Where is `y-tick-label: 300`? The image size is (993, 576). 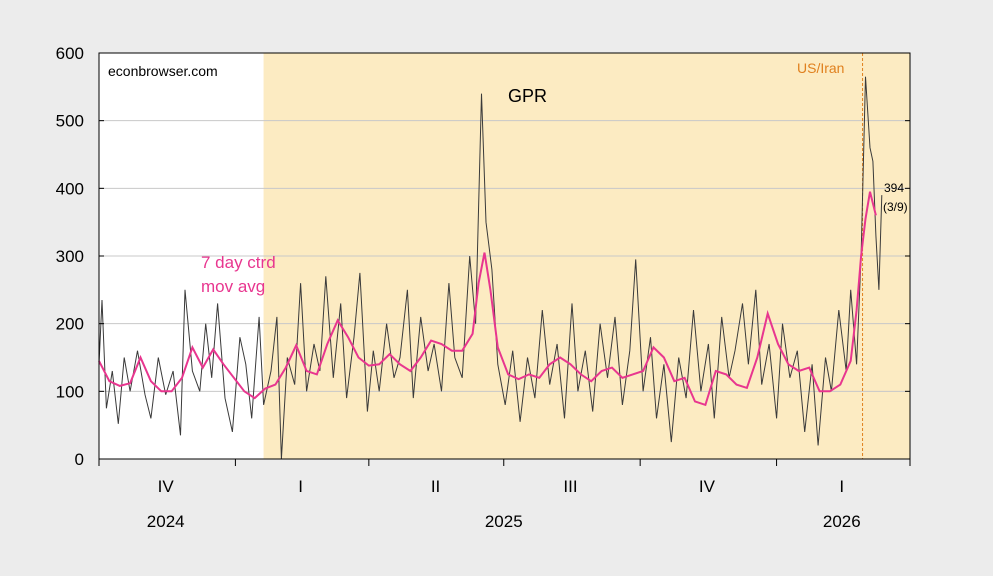 y-tick-label: 300 is located at coordinates (70, 256).